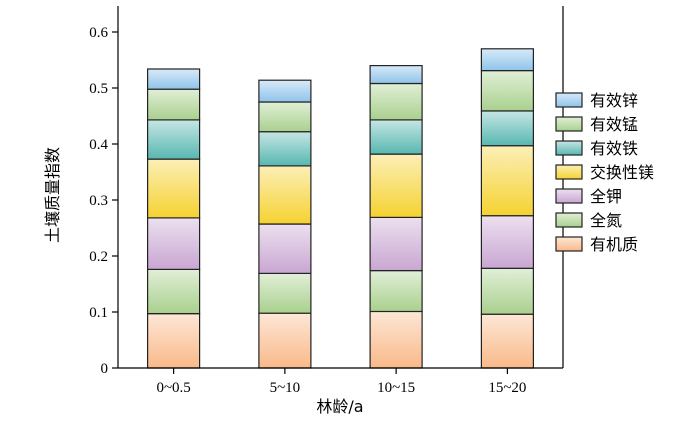 The image size is (700, 430). I want to click on legend-item: 全钾, so click(588, 196).